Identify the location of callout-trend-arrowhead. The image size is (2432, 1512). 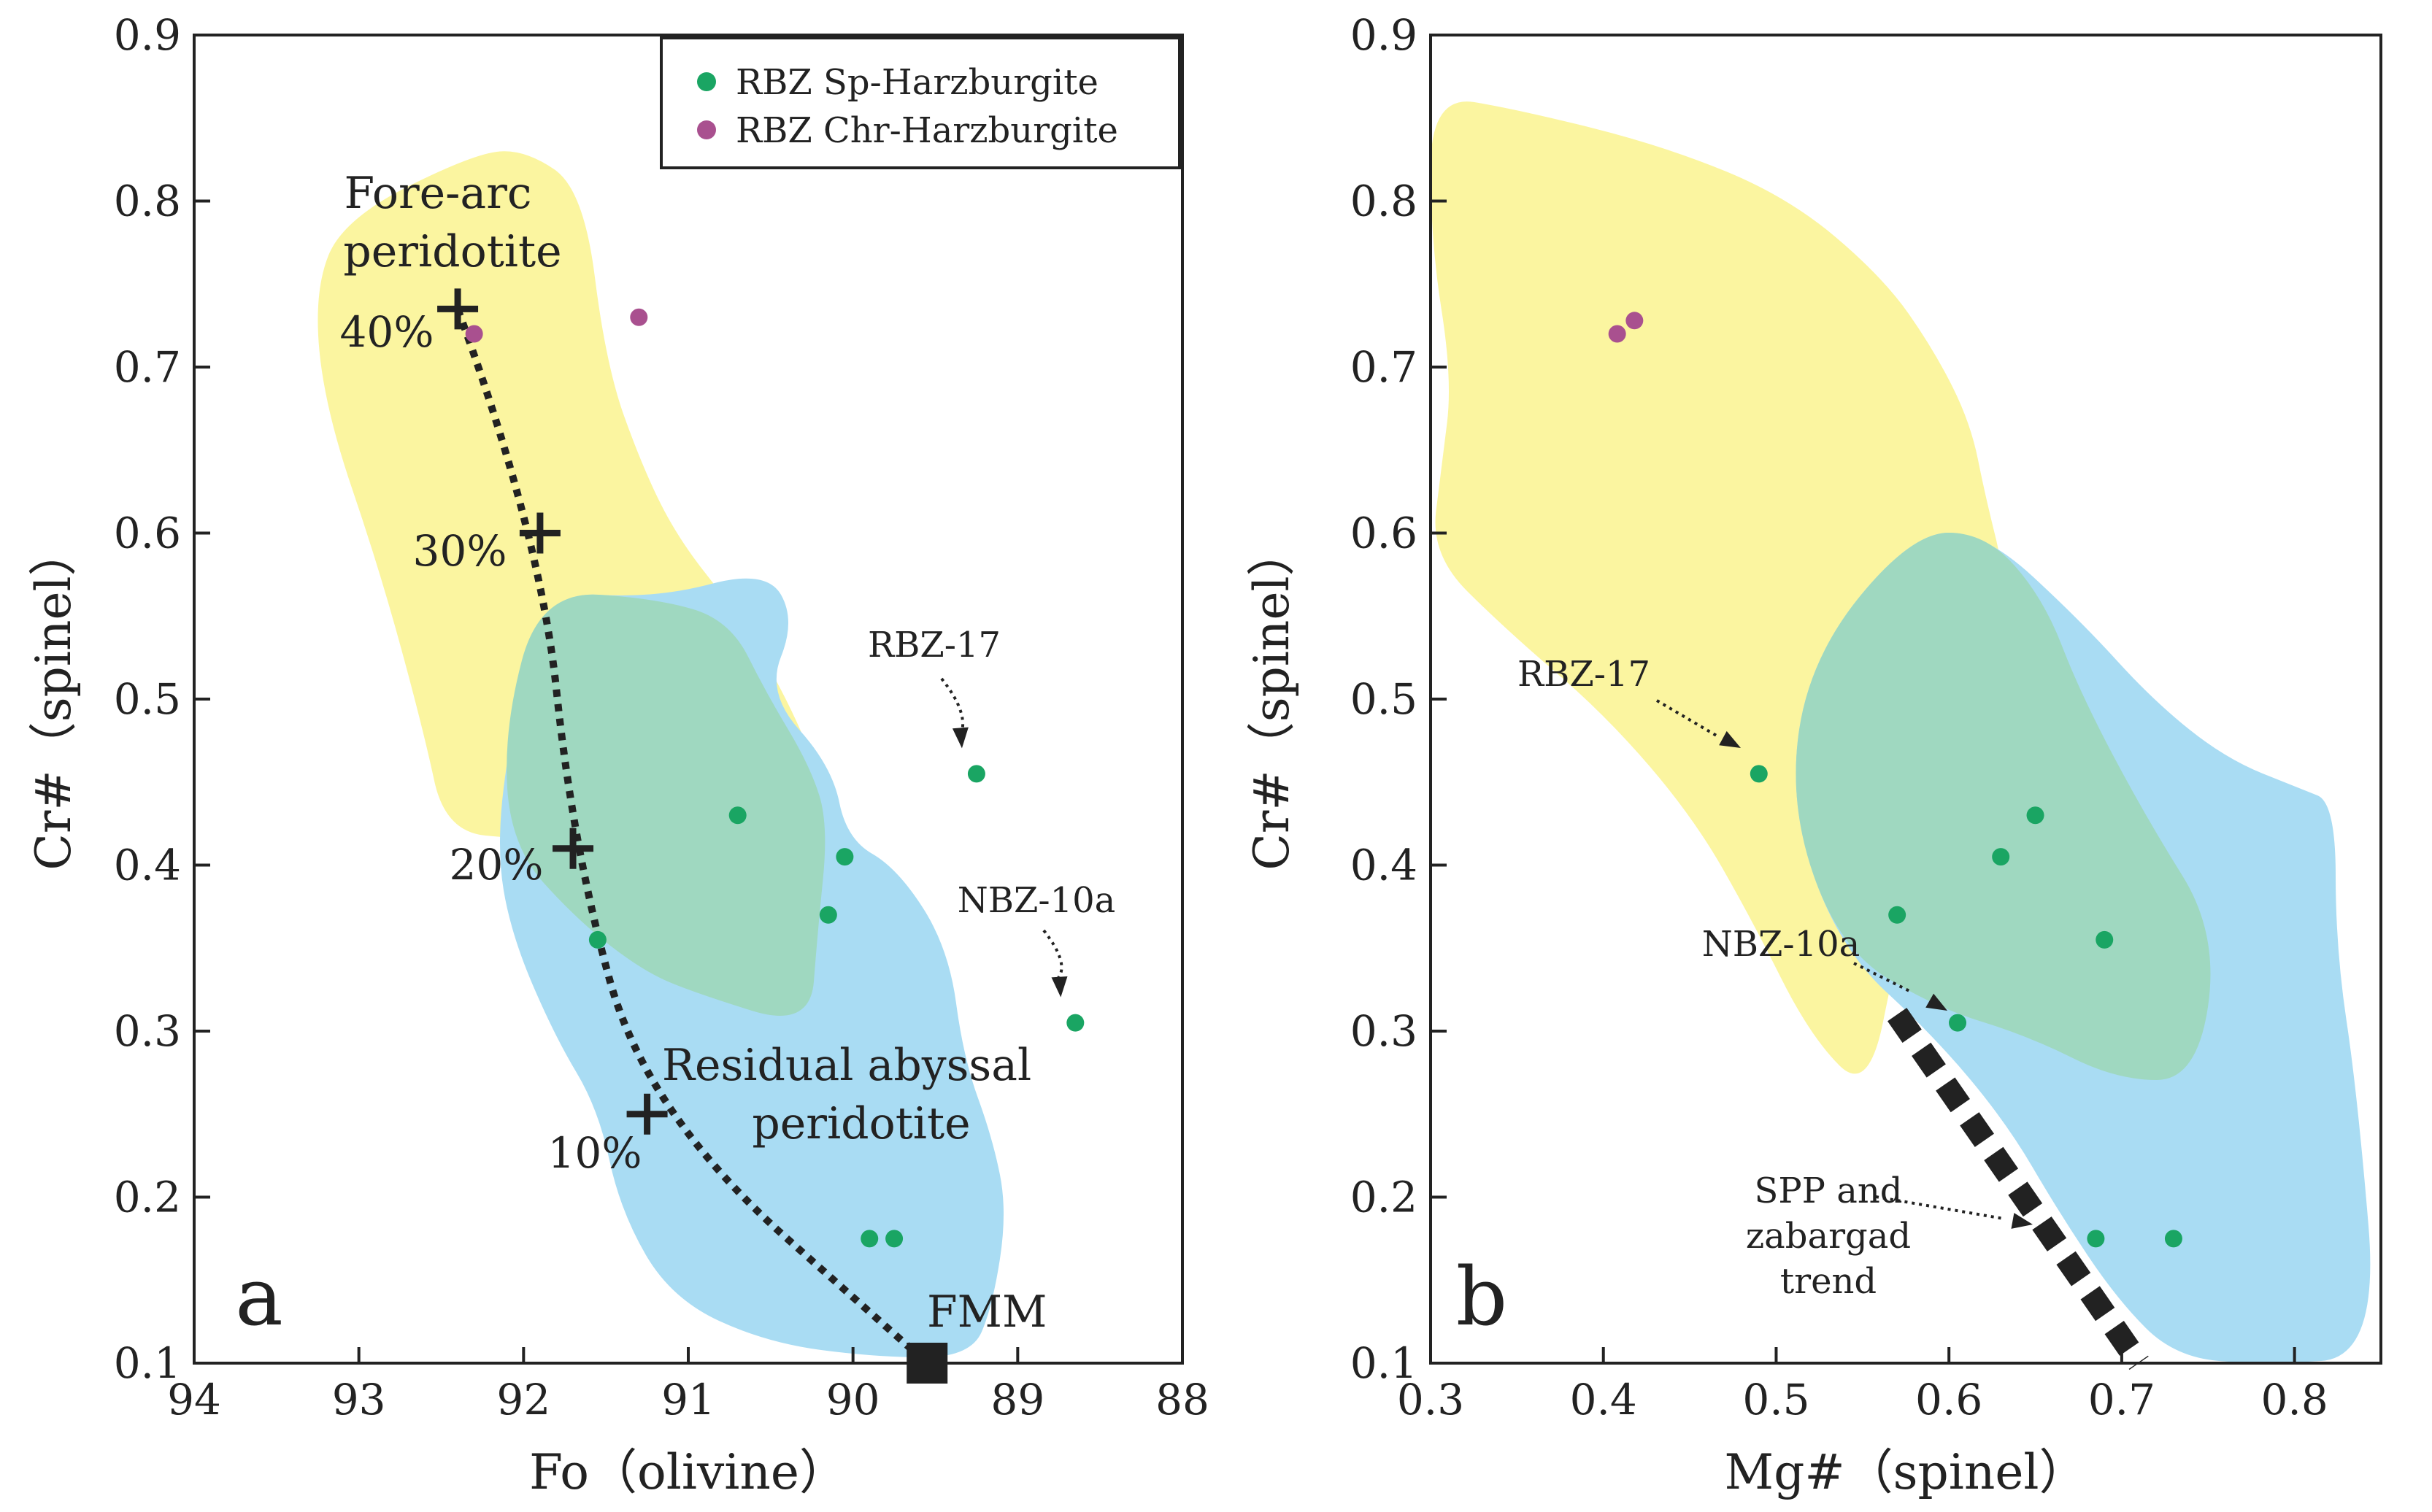
(2022, 1221).